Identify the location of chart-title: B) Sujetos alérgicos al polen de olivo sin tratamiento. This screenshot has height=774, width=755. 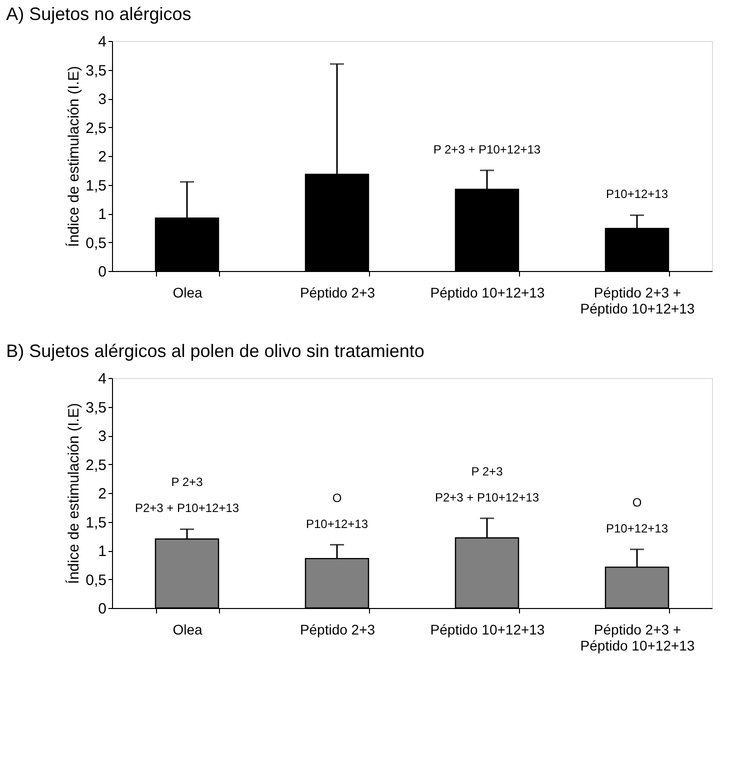
(215, 351).